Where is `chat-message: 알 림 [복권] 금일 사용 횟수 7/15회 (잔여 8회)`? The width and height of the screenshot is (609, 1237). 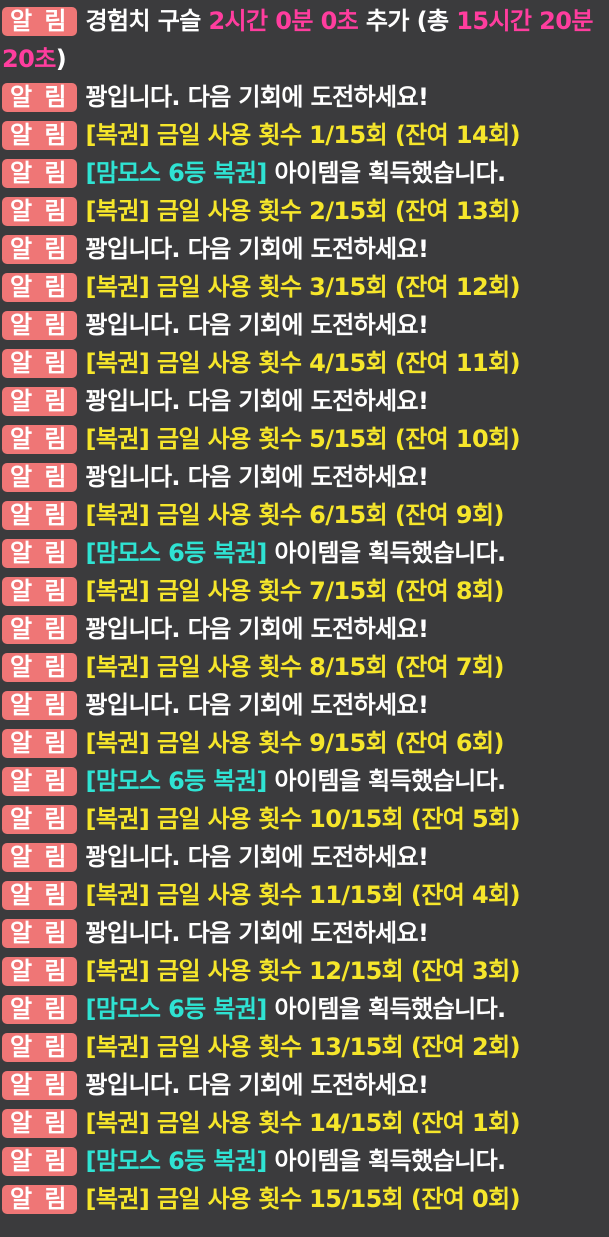 chat-message: 알 림 [복권] 금일 사용 횟수 7/15회 (잔여 8회) is located at coordinates (304, 591).